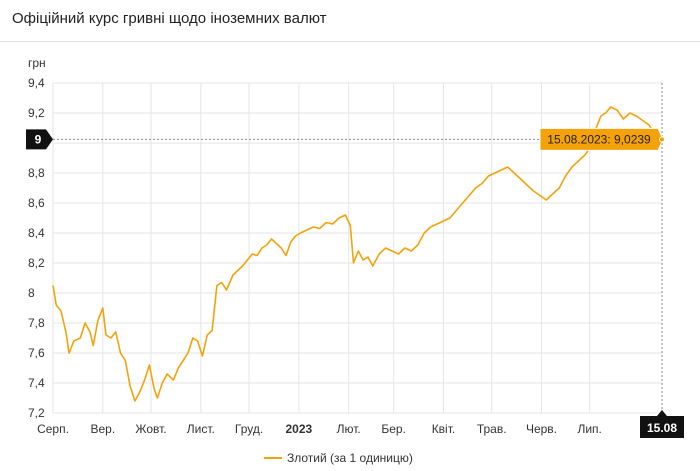  I want to click on tooltip-box, so click(601, 139).